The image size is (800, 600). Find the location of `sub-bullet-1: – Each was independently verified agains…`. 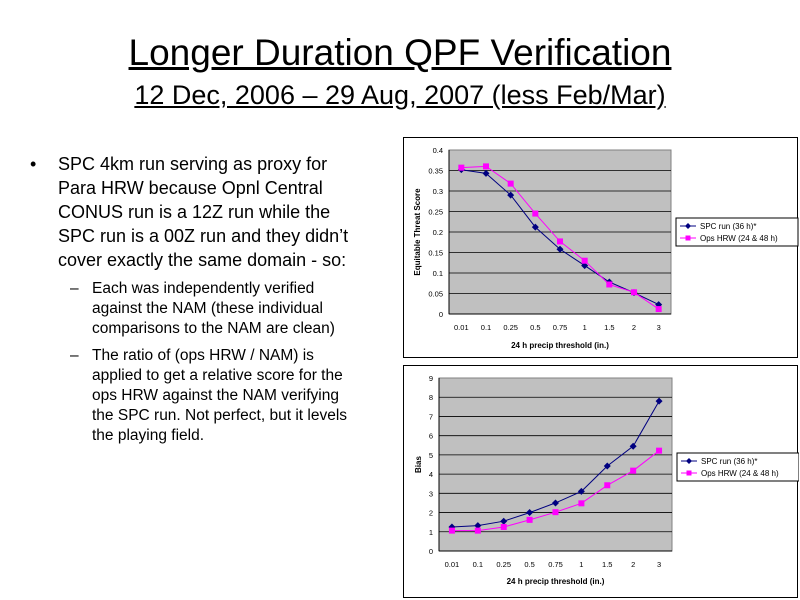

sub-bullet-1: – Each was independently verified agains… is located at coordinates (226, 309).